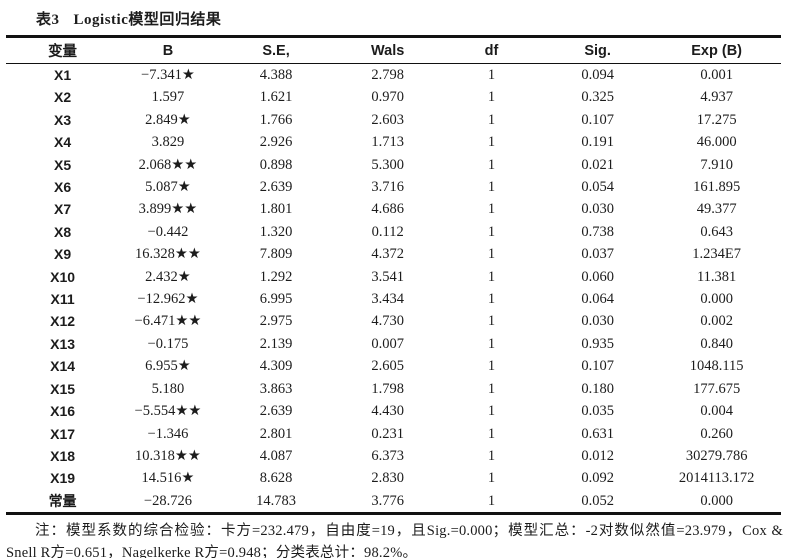 The image size is (789, 558). What do you see at coordinates (168, 455) in the screenshot?
I see `cell: 10.318★★` at bounding box center [168, 455].